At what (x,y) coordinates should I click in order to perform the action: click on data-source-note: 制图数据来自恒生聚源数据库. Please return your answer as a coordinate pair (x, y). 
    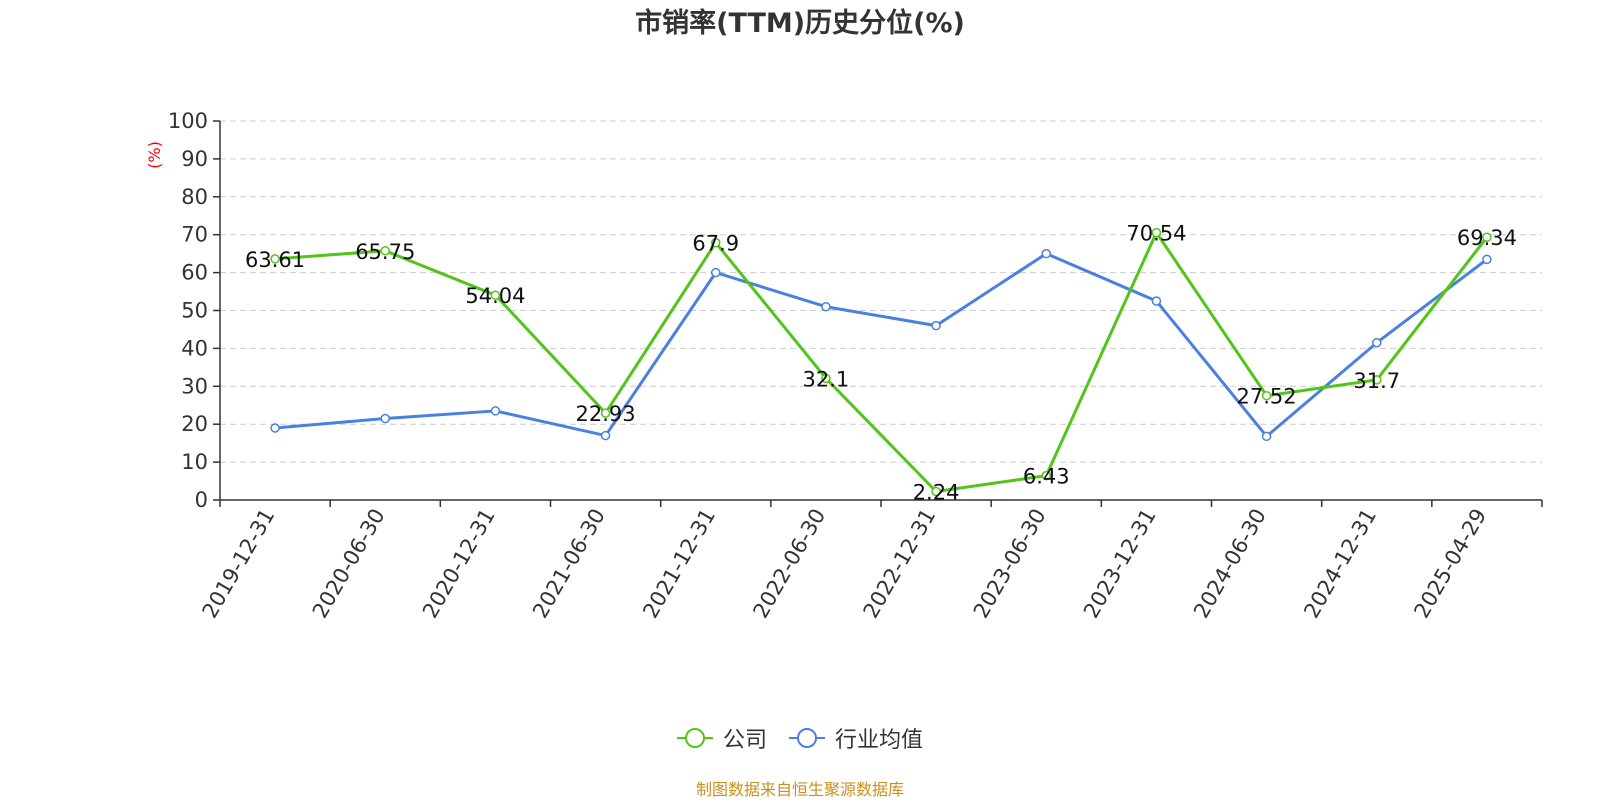
    Looking at the image, I should click on (799, 789).